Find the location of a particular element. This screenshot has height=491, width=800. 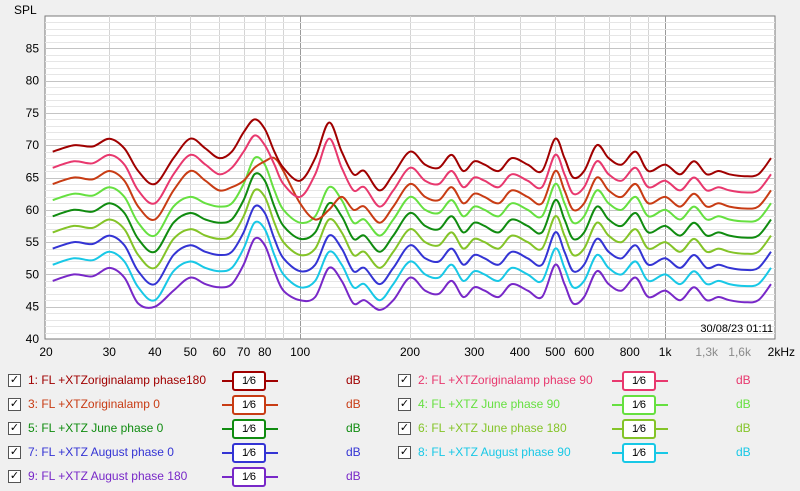

x-tick-label: 80 is located at coordinates (265, 352).